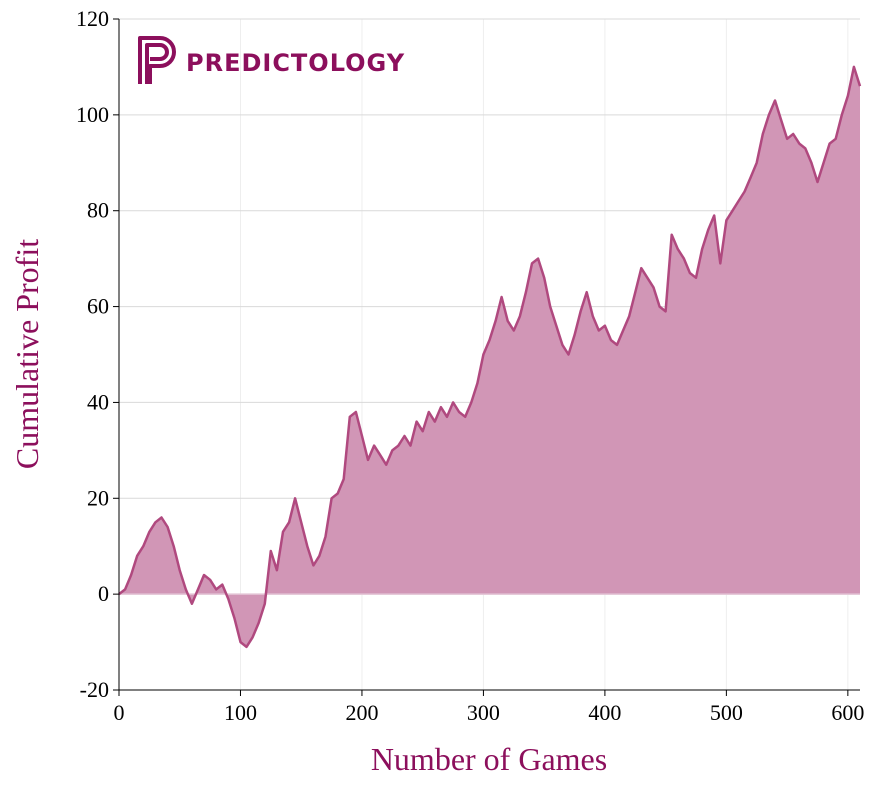  Describe the element at coordinates (103, 593) in the screenshot. I see `y-tick-label: 0` at that location.